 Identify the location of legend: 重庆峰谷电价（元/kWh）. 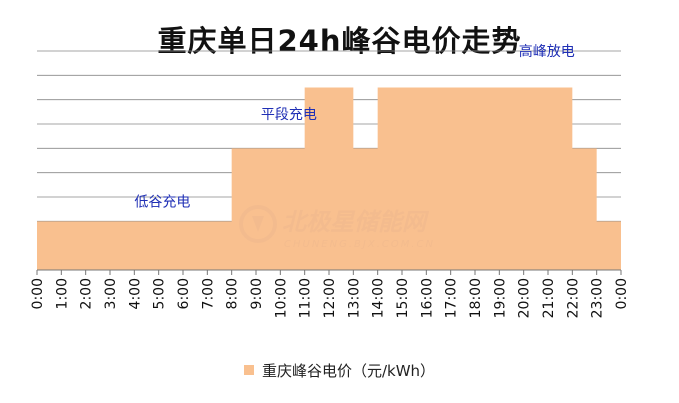
(339, 370).